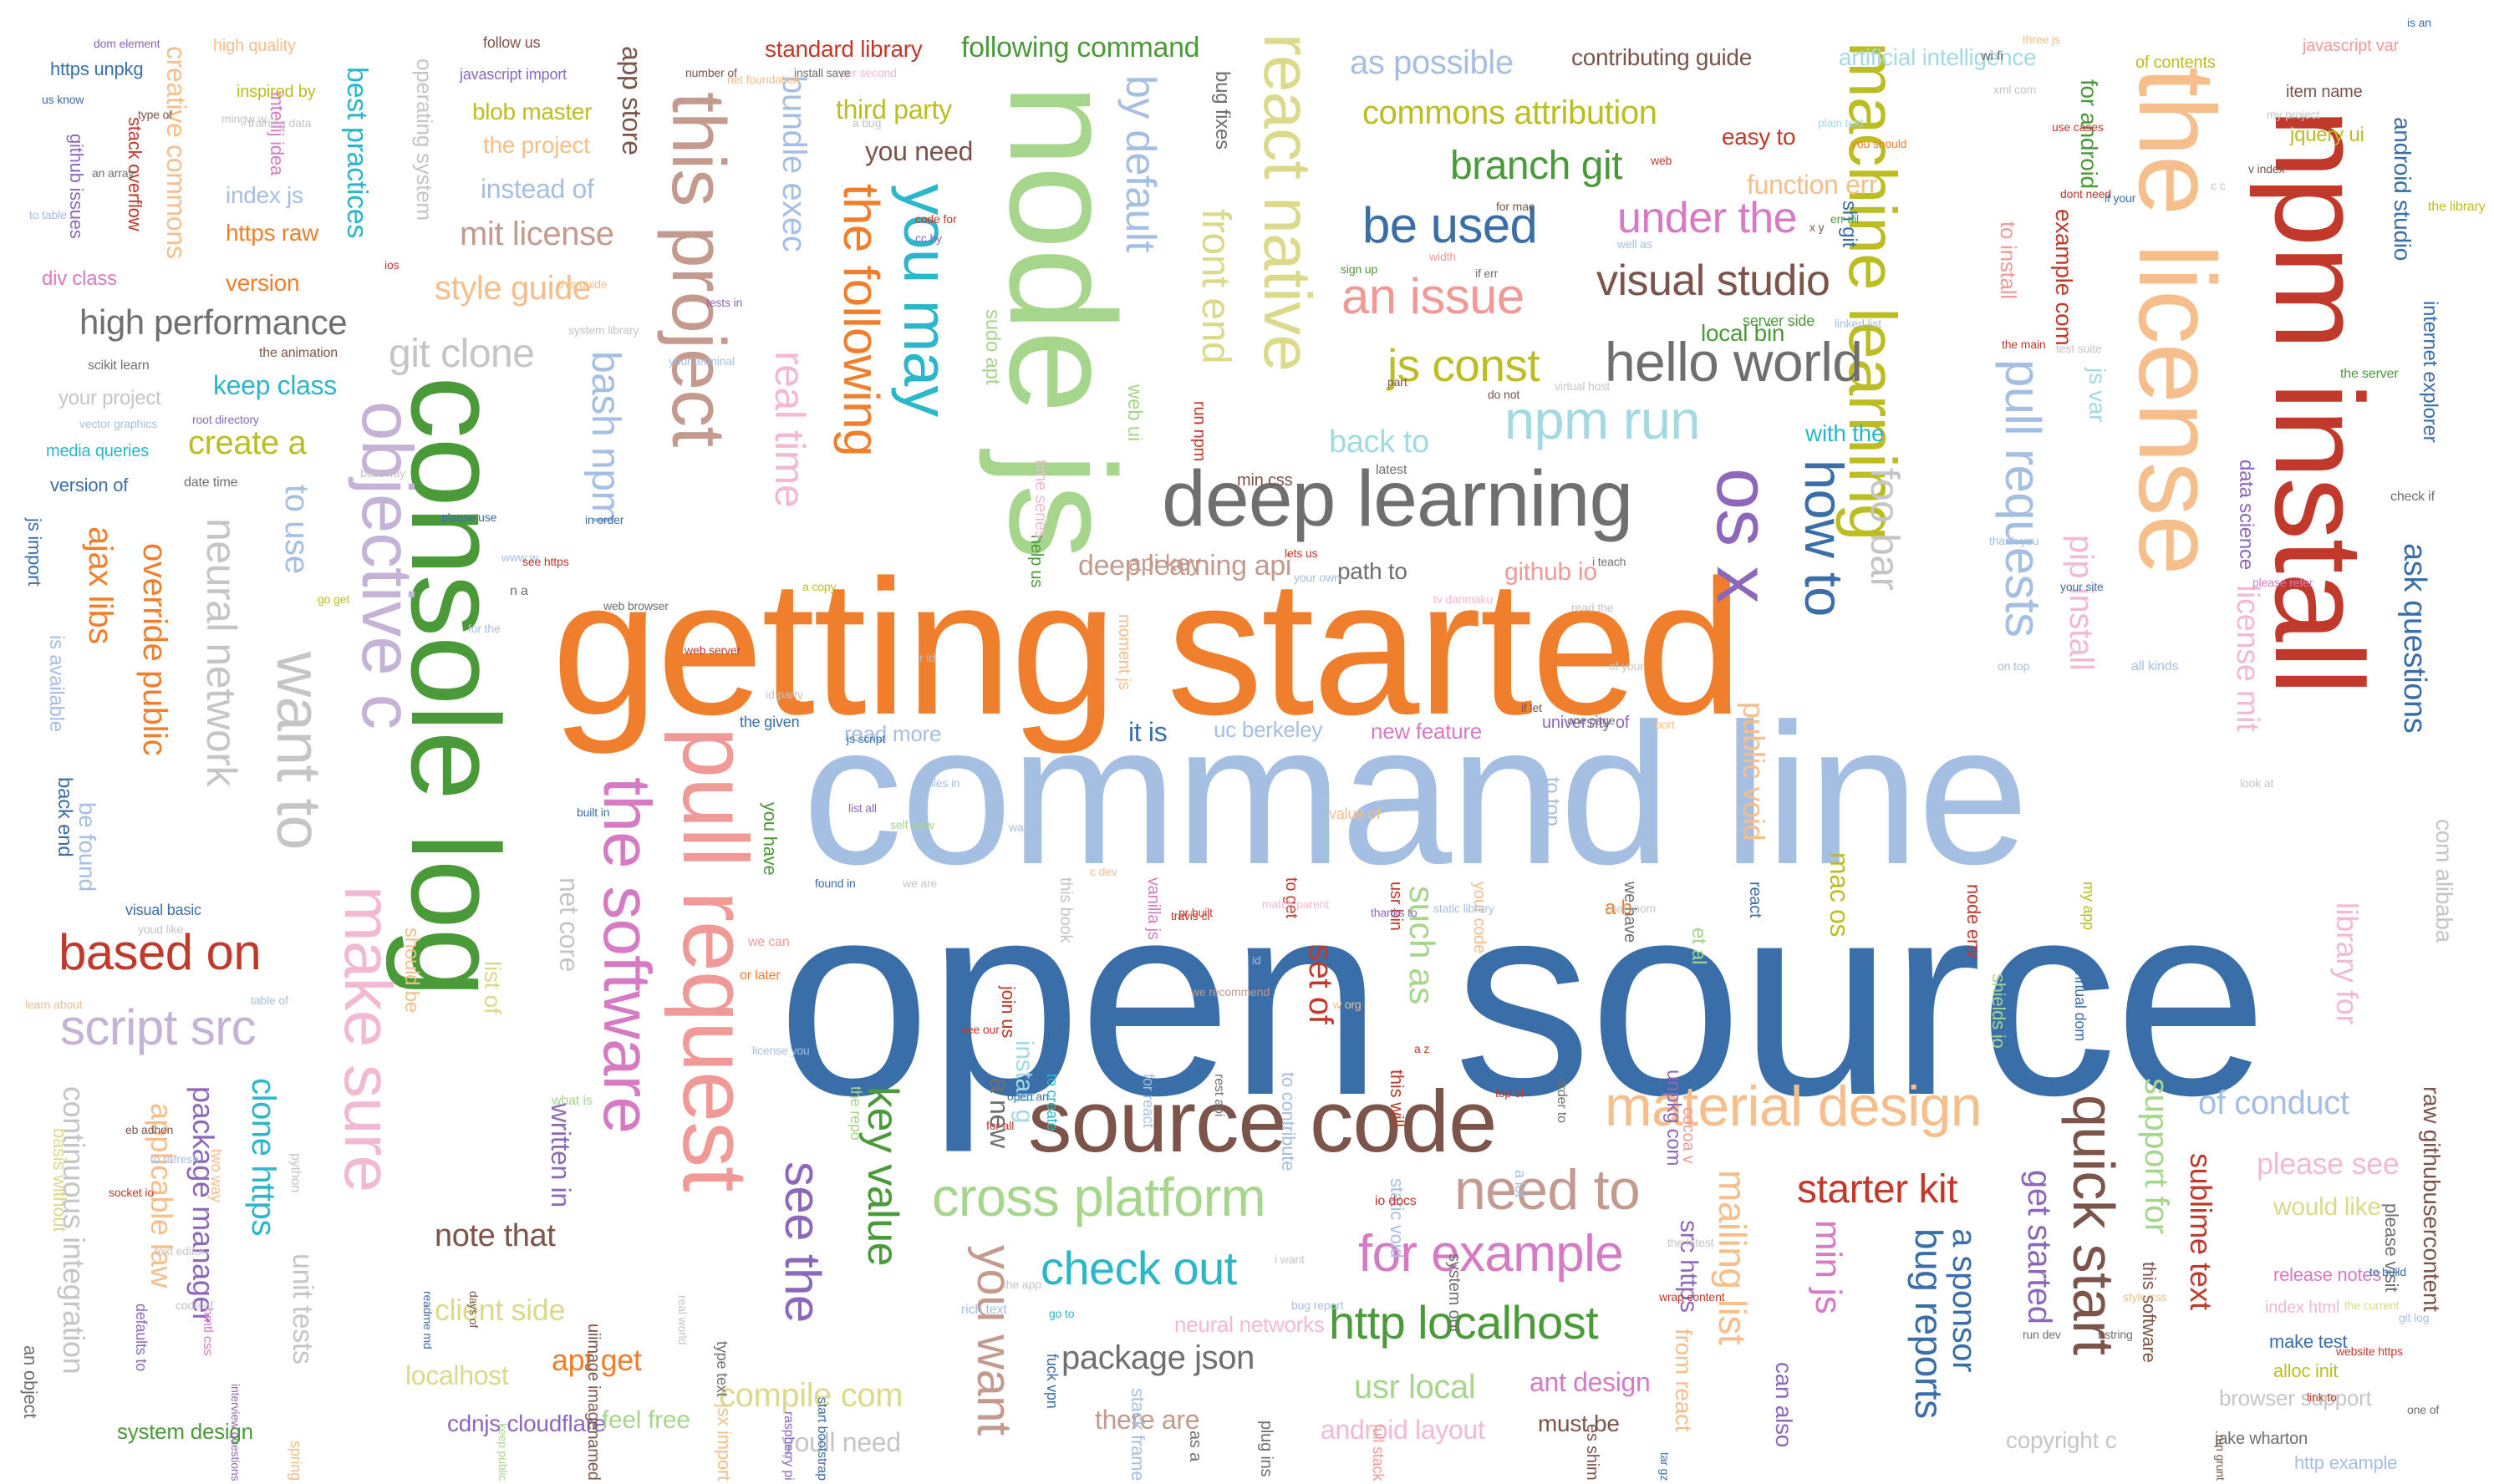 This screenshot has width=2494, height=1484. Describe the element at coordinates (1317, 577) in the screenshot. I see `cloud-word: your own` at that location.